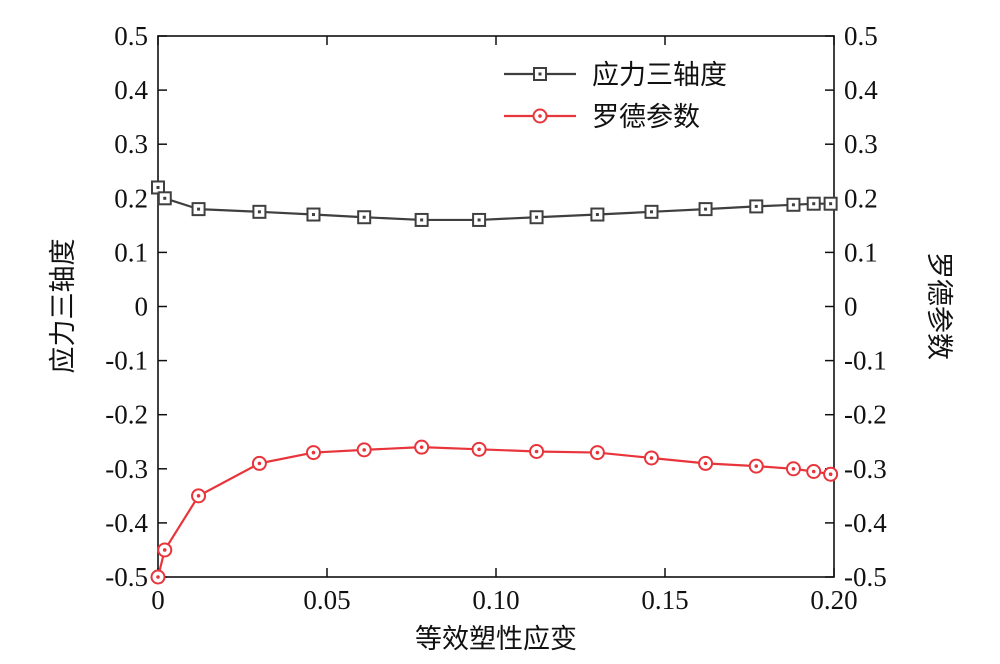 This screenshot has width=1000, height=664. I want to click on y-tick-label-left: 0.3, so click(131, 144).